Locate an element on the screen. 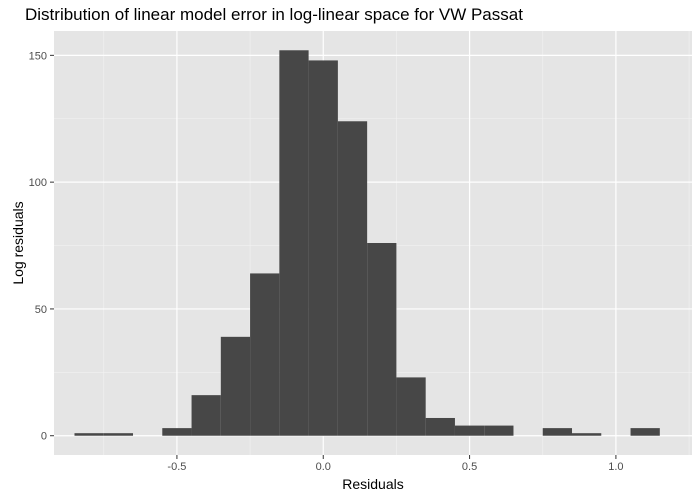  y-tick-label: 0 is located at coordinates (44, 437).